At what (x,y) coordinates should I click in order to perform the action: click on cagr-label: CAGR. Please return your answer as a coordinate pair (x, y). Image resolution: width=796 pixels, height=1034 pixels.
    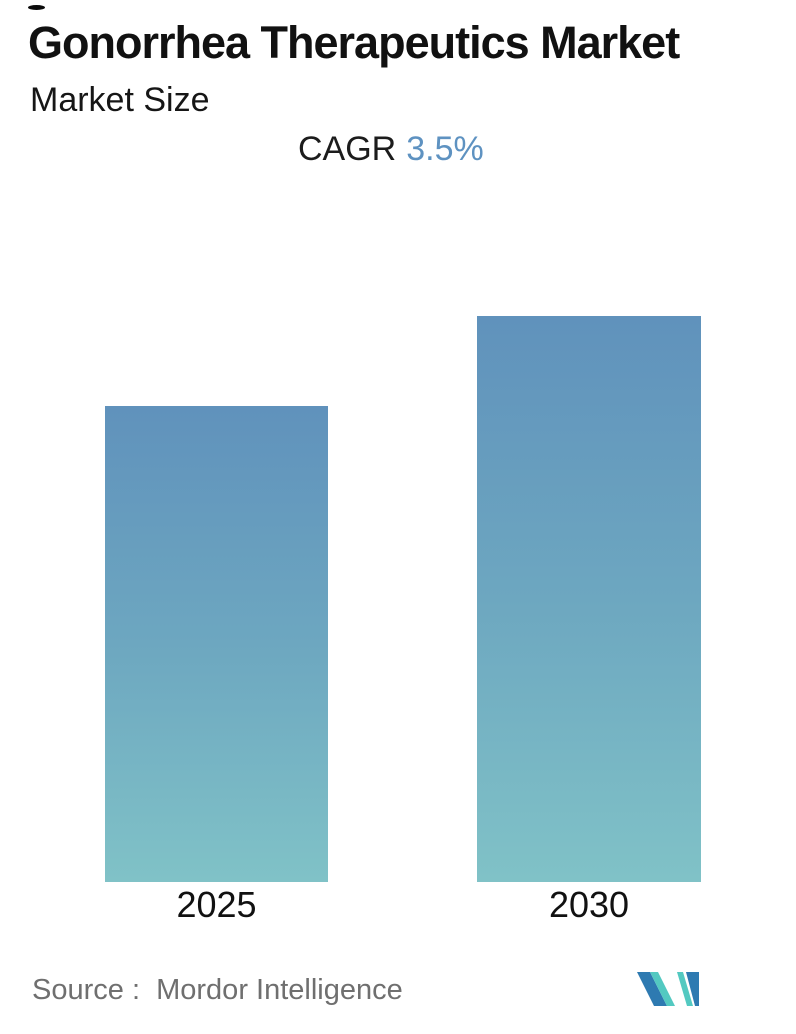
    Looking at the image, I should click on (347, 149).